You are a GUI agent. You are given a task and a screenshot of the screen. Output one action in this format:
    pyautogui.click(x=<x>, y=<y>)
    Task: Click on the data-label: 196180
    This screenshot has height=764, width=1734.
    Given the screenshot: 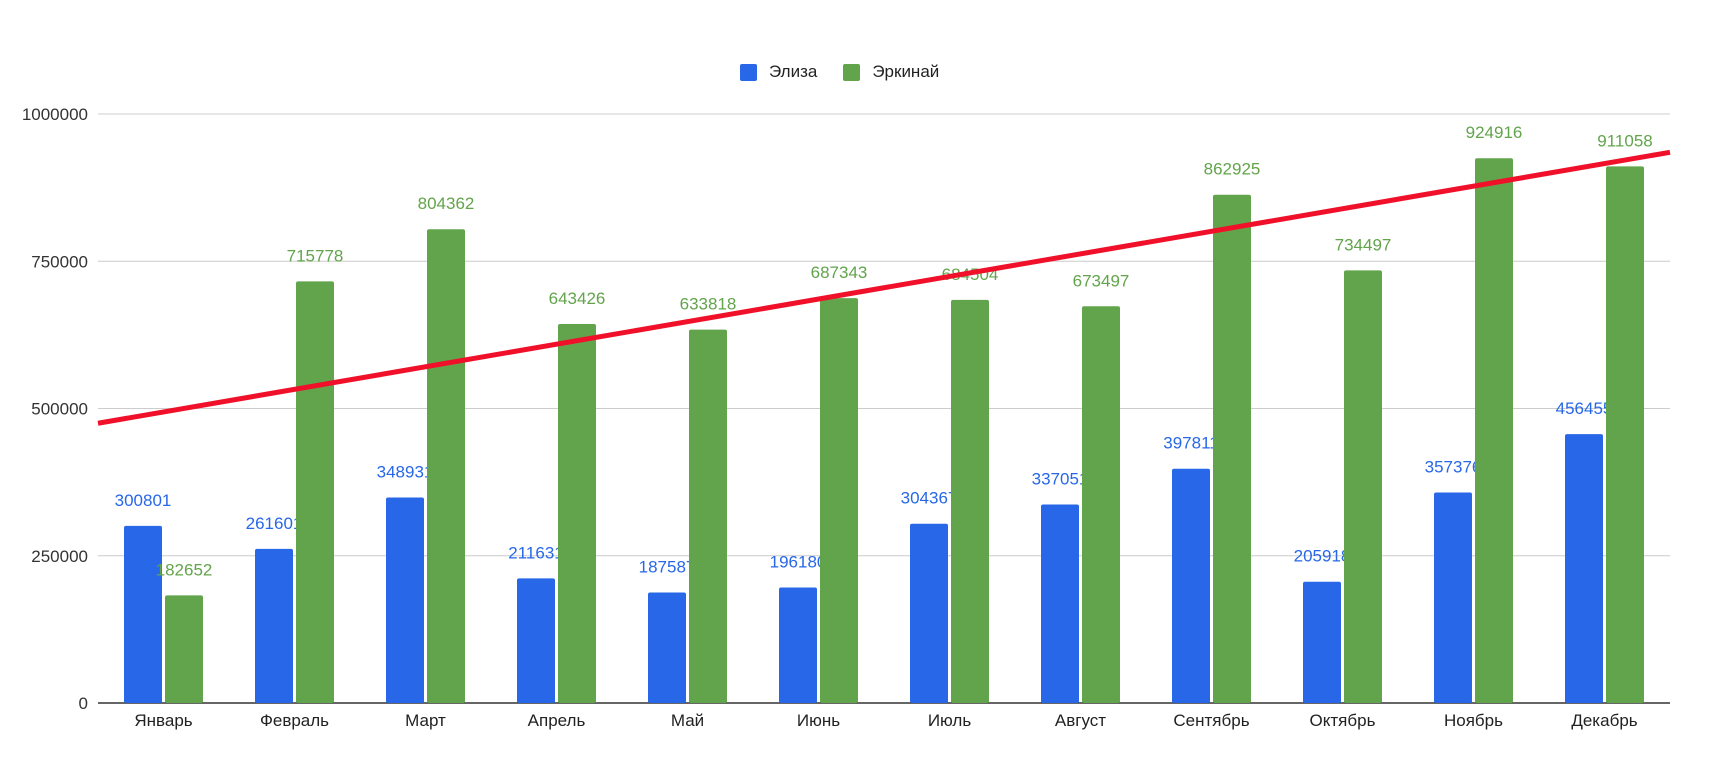 What is the action you would take?
    pyautogui.click(x=798, y=561)
    